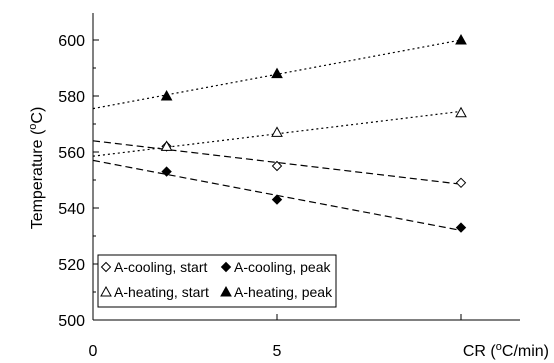 The image size is (554, 363). Describe the element at coordinates (37, 179) in the screenshot. I see `y-axis-title-main: Temperature (` at that location.